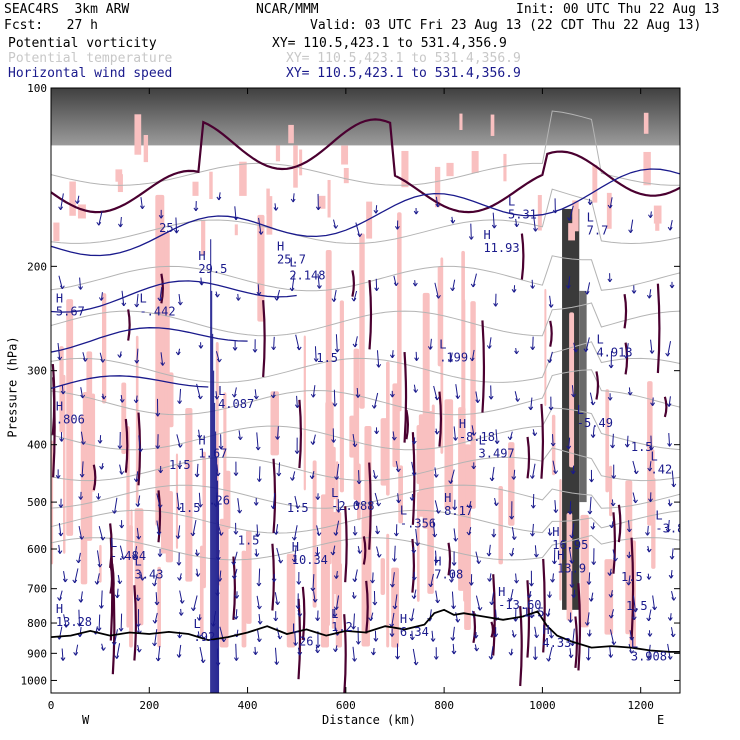 The width and height of the screenshot is (740, 740). Describe the element at coordinates (157, 311) in the screenshot. I see `extremum-value: -.442` at that location.